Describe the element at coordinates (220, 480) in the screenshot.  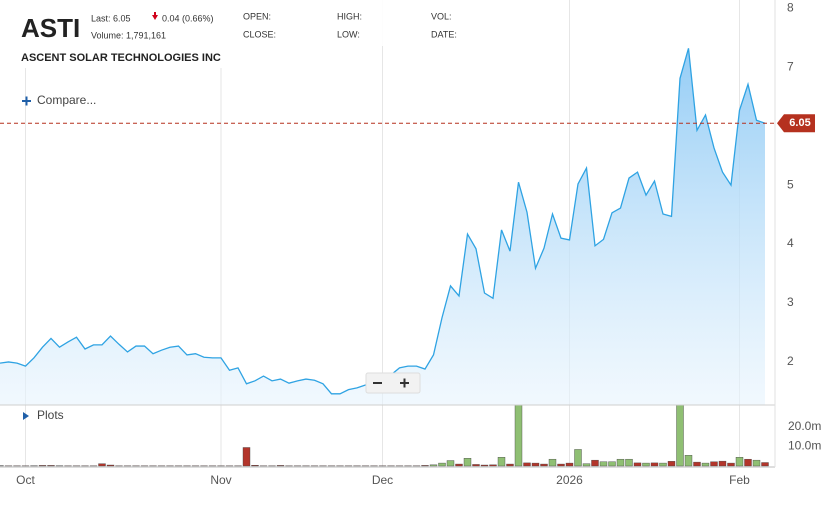
I see `x-tick-label: Nov` at that location.